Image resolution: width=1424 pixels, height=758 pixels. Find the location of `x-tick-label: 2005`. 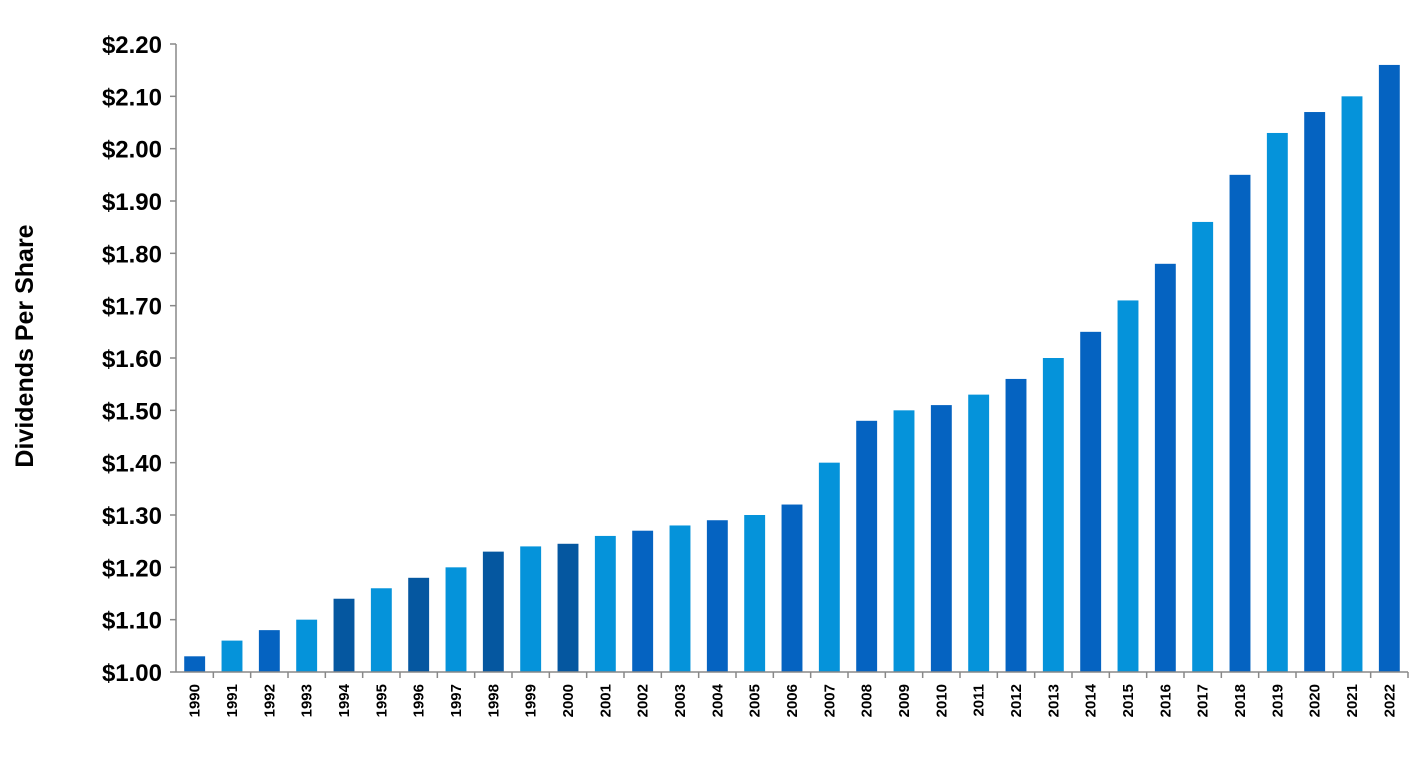

x-tick-label: 2005 is located at coordinates (755, 700).